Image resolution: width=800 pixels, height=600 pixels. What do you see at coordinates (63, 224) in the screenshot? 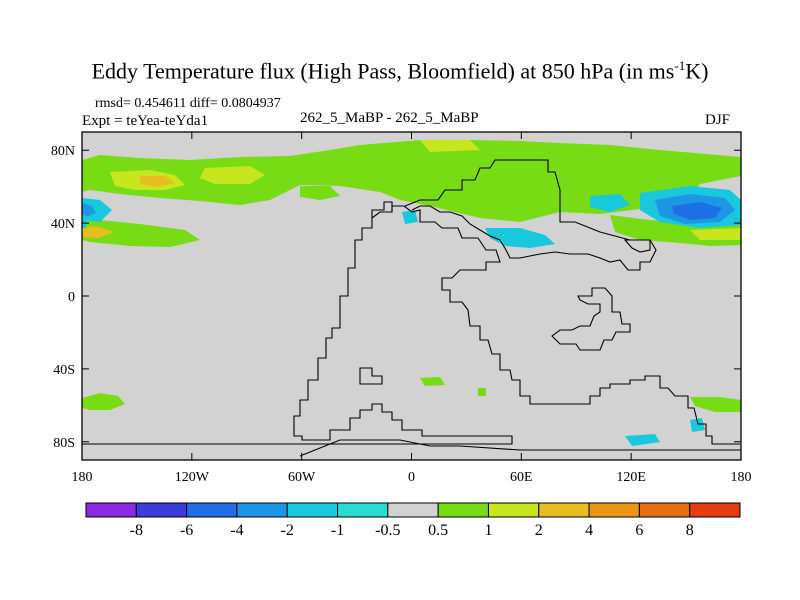
I see `y-tick-label: 40N` at bounding box center [63, 224].